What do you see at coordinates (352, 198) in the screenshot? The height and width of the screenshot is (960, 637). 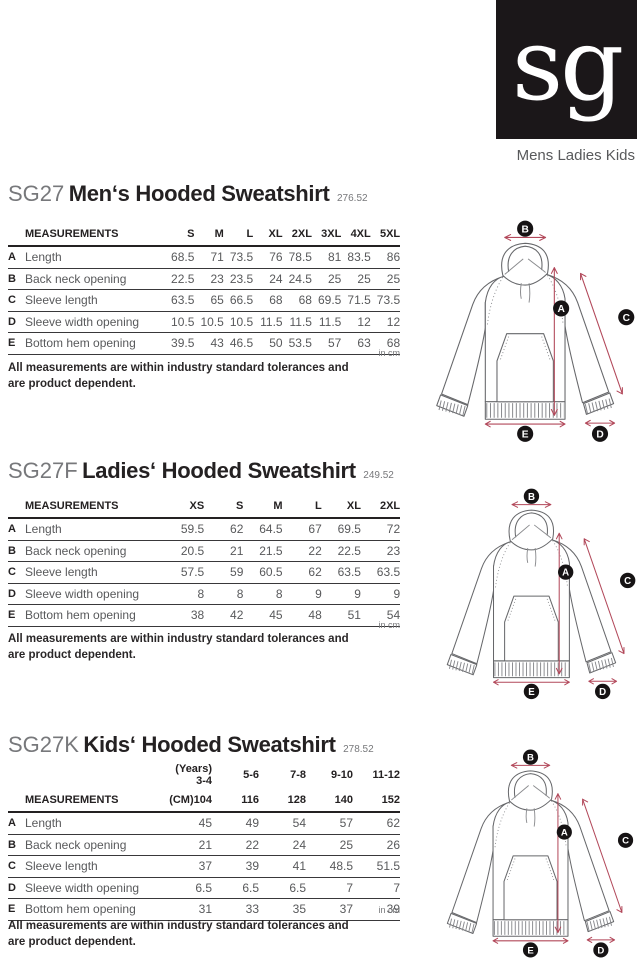 I see `product-ref: 276.52` at bounding box center [352, 198].